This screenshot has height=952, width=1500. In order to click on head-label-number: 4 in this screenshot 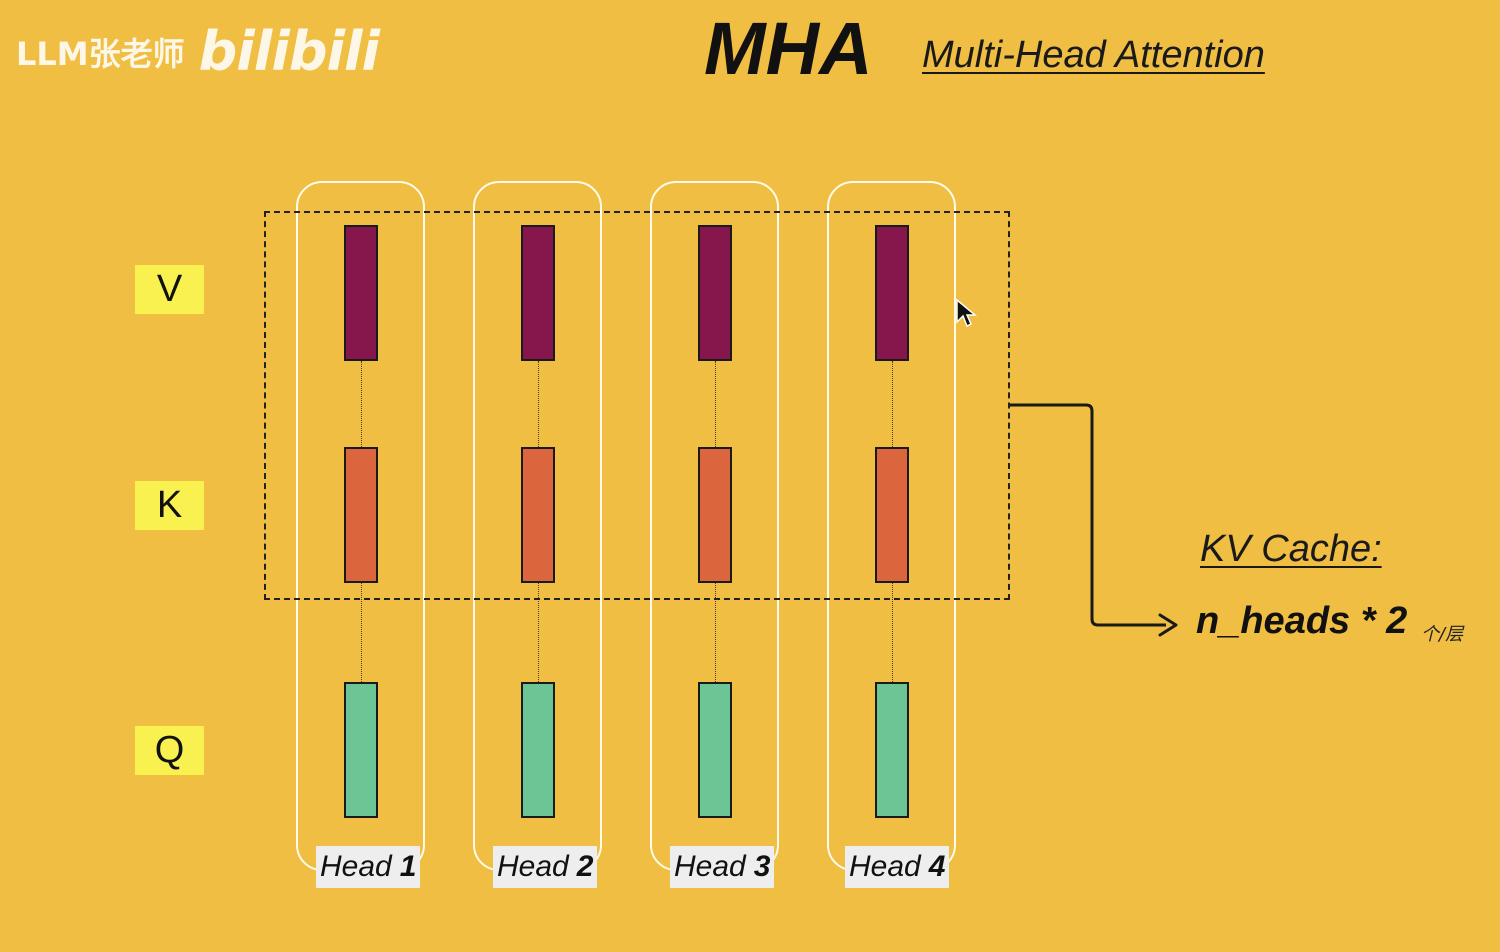, I will do `click(937, 866)`.